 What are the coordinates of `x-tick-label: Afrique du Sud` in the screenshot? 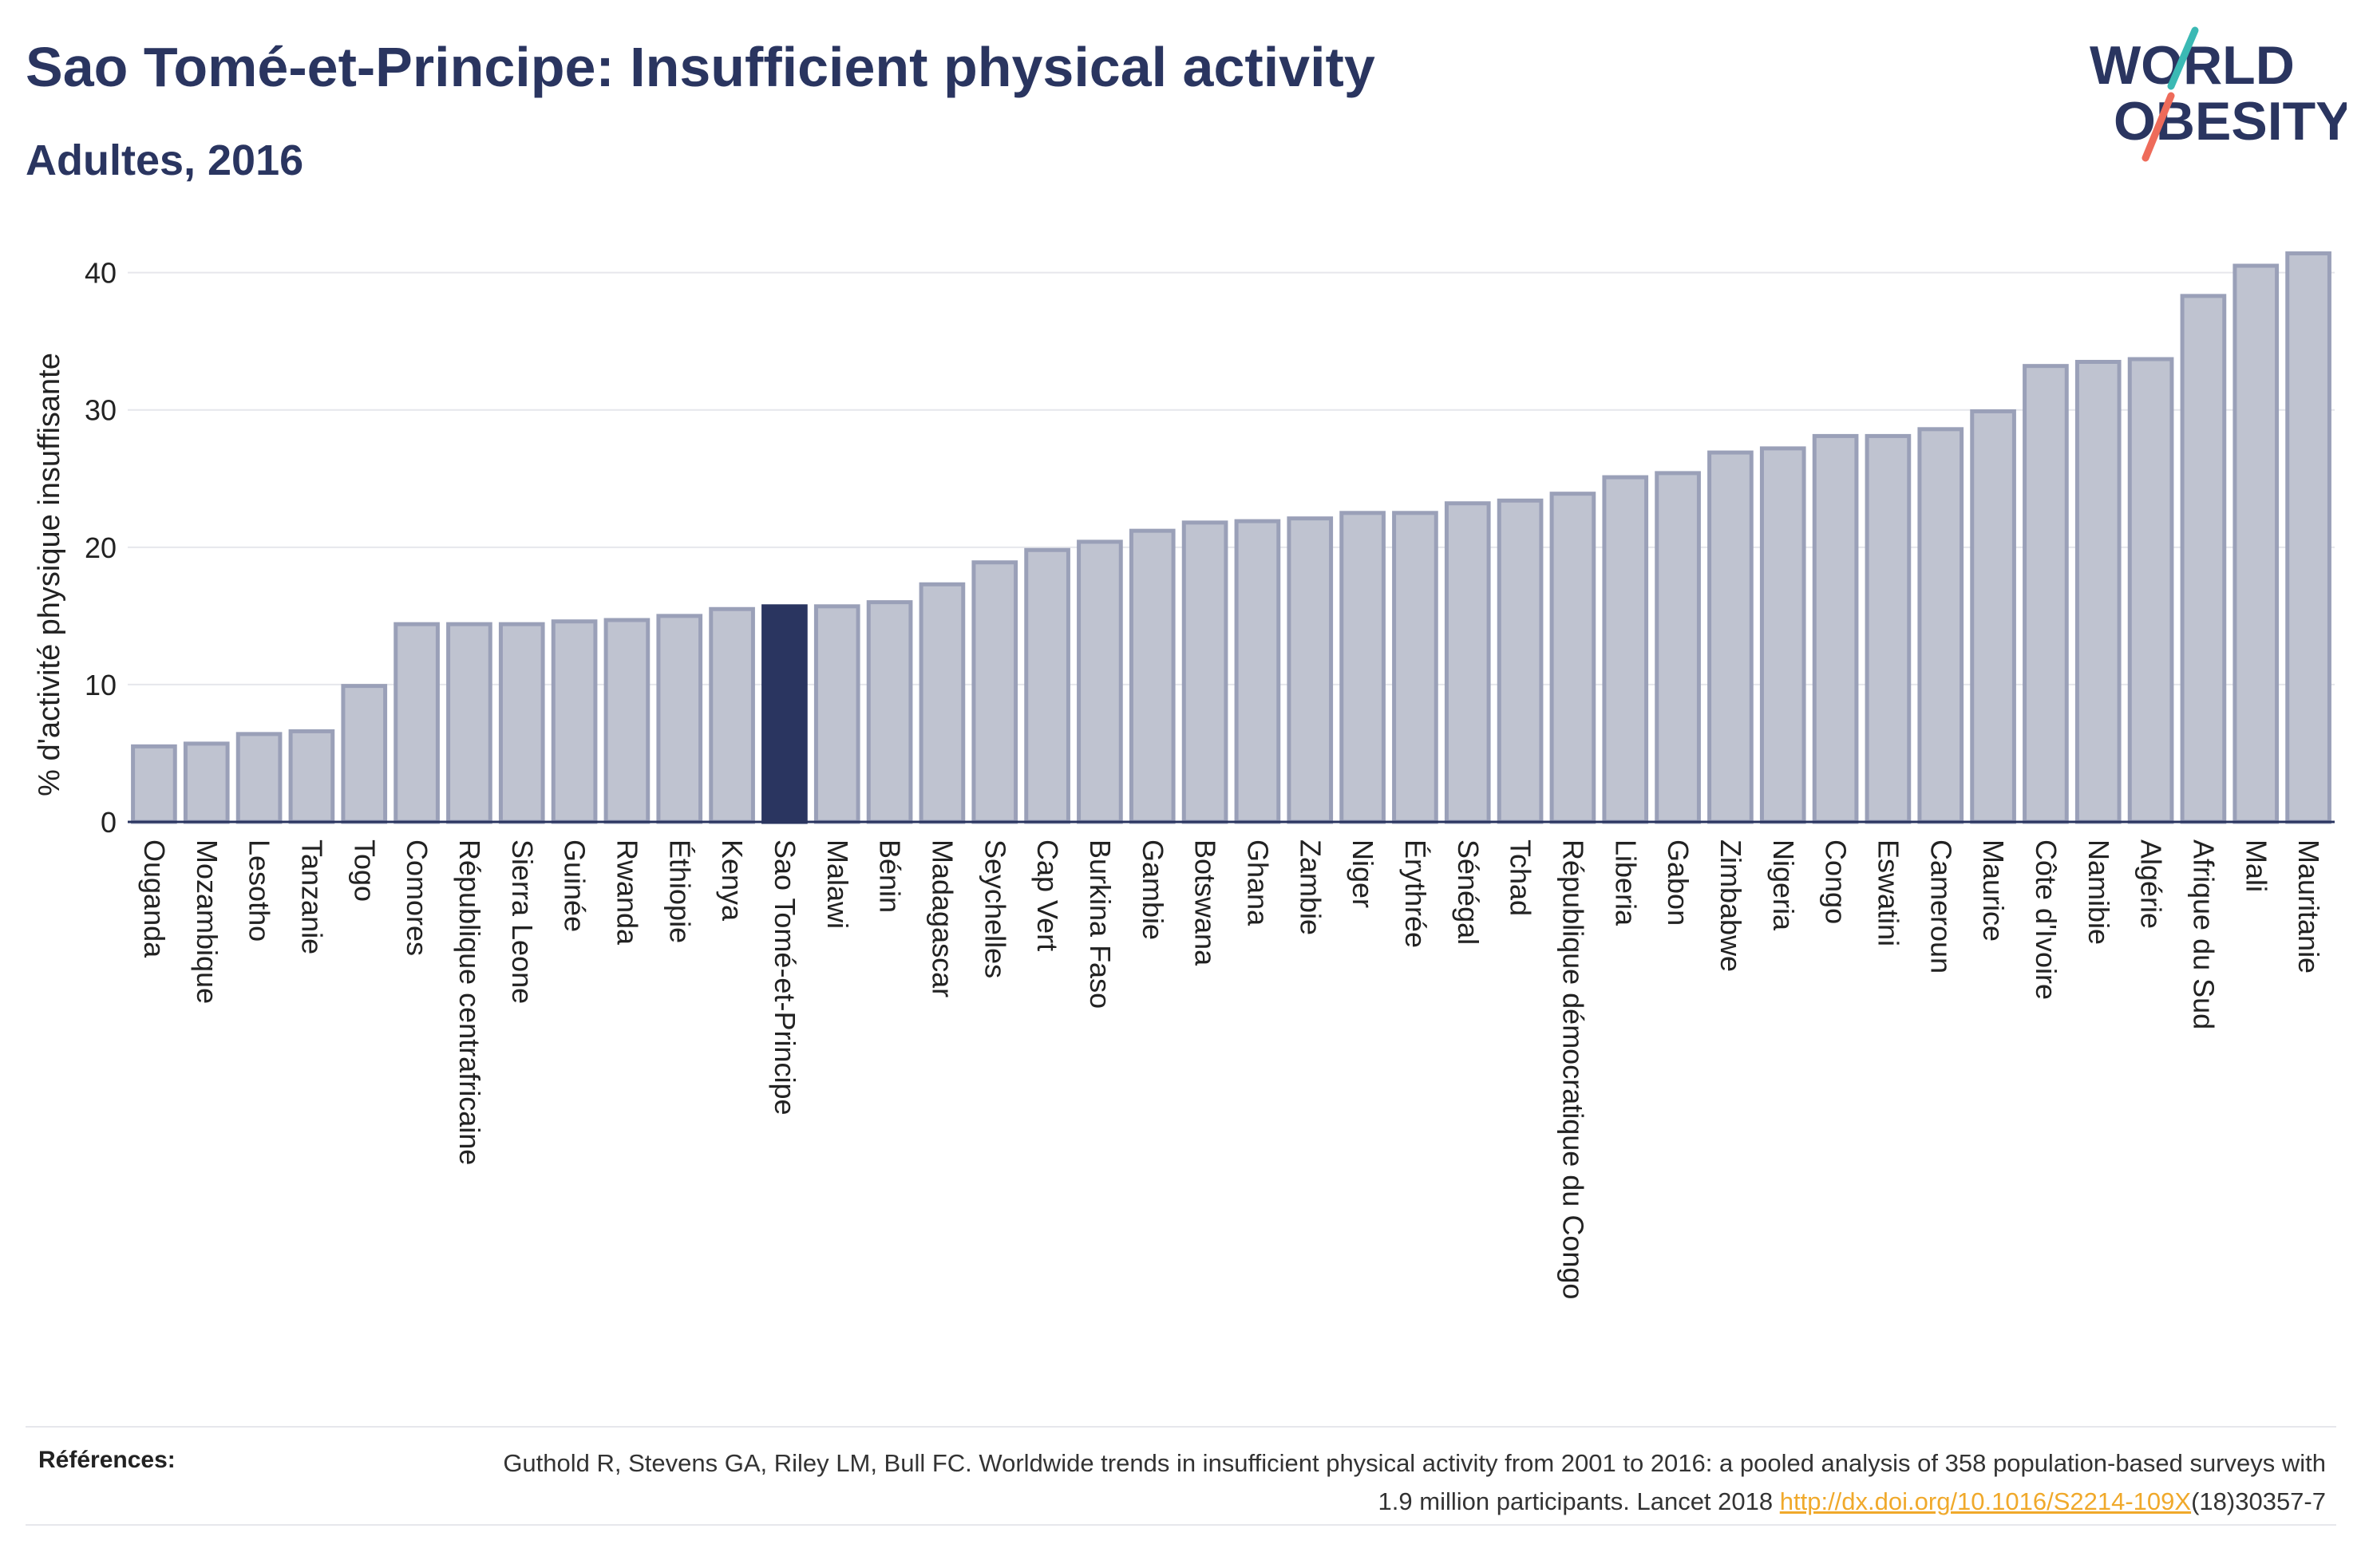 It's located at (2203, 934).